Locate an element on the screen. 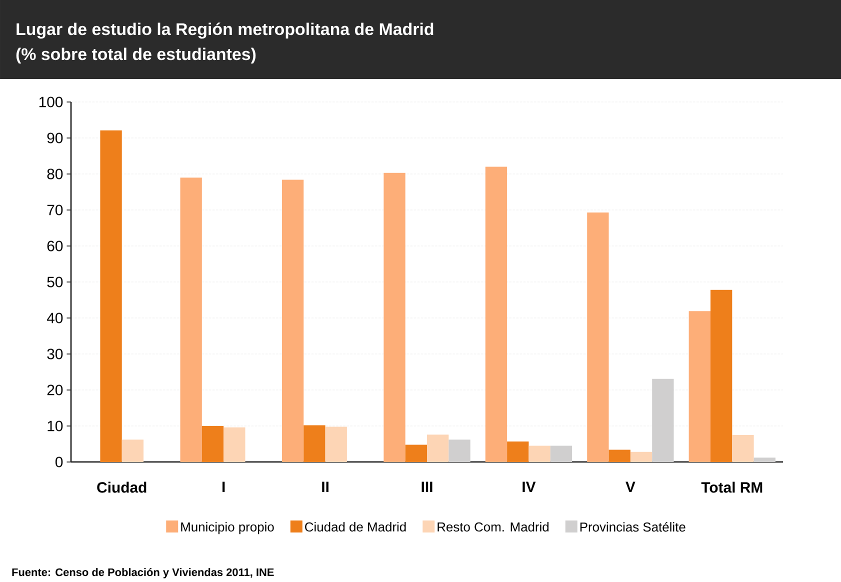  legend-label: Municipio propio is located at coordinates (227, 528).